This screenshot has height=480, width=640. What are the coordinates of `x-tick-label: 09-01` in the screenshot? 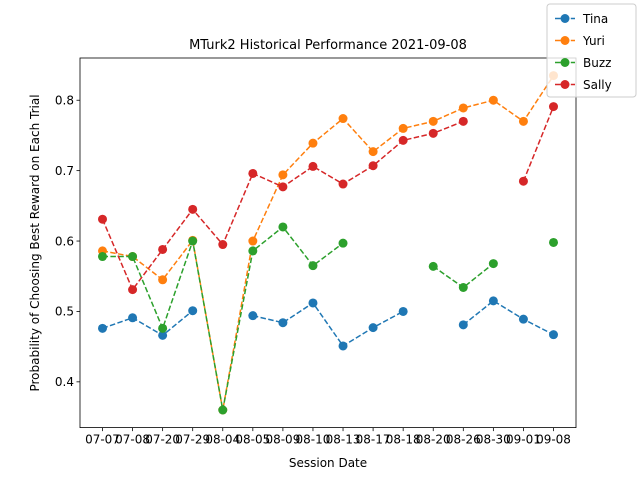 It's located at (523, 440).